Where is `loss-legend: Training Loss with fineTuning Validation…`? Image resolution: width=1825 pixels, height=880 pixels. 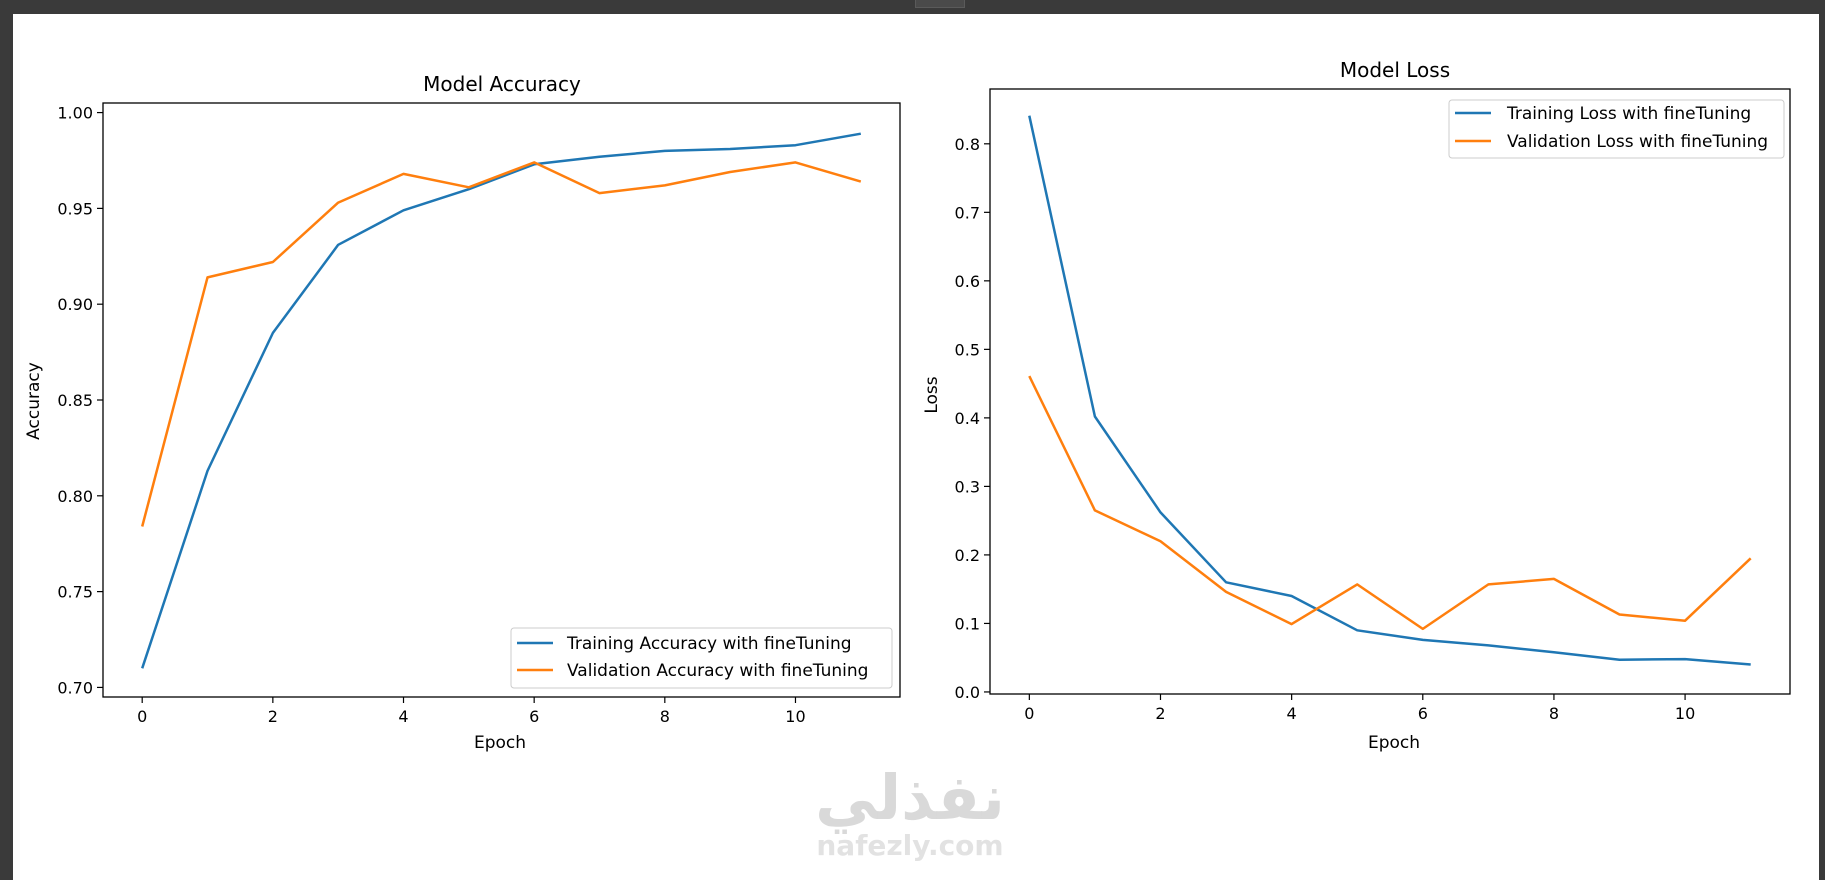
loss-legend: Training Loss with fineTuning Validation… is located at coordinates (1616, 129).